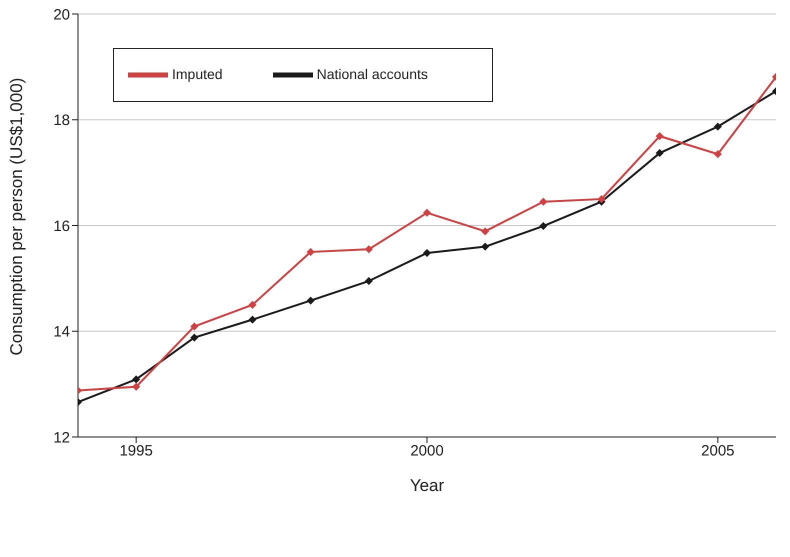  Describe the element at coordinates (427, 451) in the screenshot. I see `x-tick-label: 2000` at that location.